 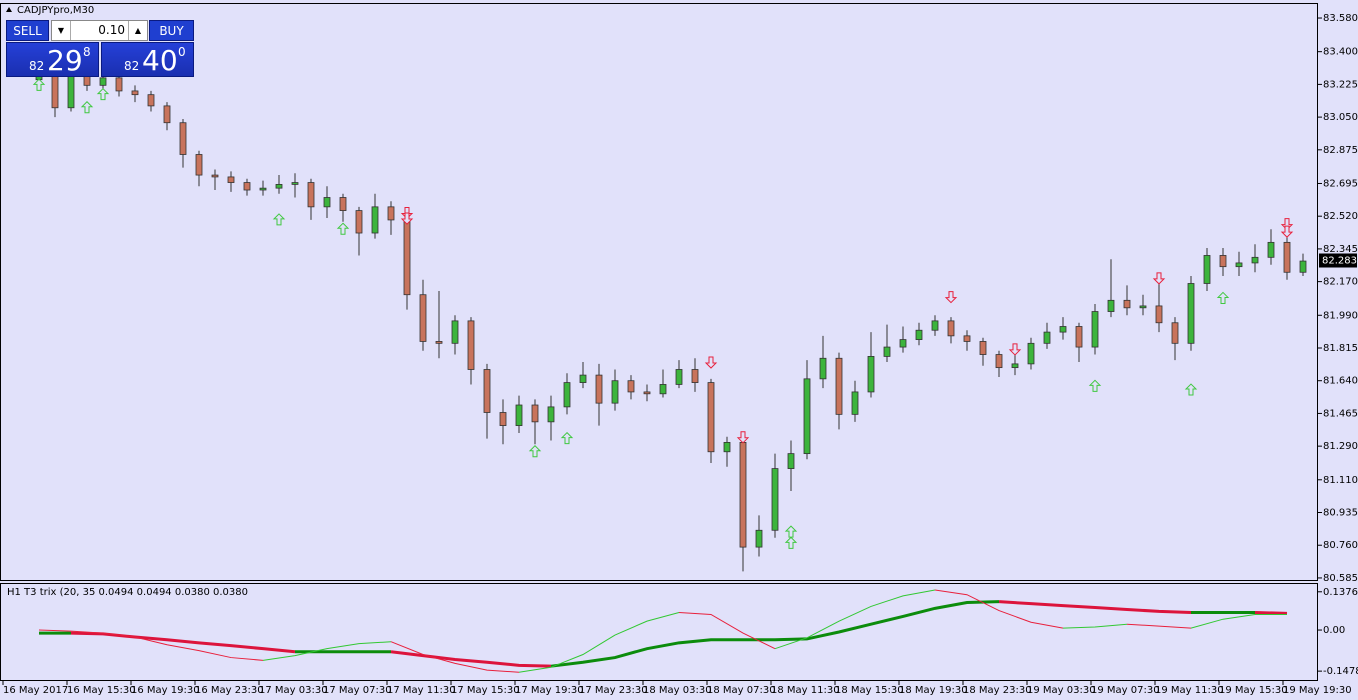 I want to click on x-tick-label: 17 May 19:30, so click(x=549, y=690).